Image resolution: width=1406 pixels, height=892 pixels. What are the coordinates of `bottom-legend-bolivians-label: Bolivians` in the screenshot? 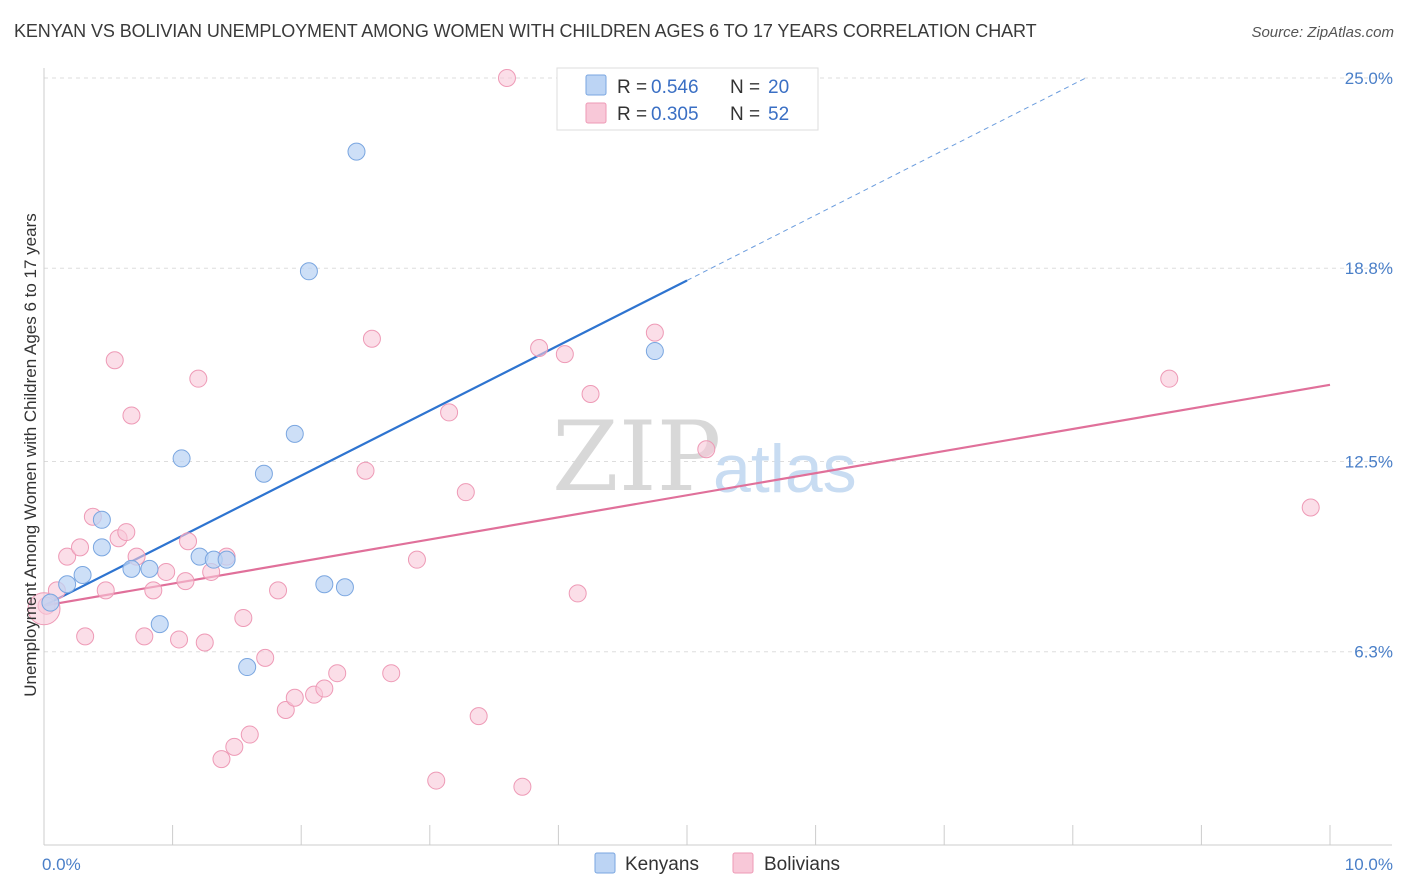 It's located at (802, 864).